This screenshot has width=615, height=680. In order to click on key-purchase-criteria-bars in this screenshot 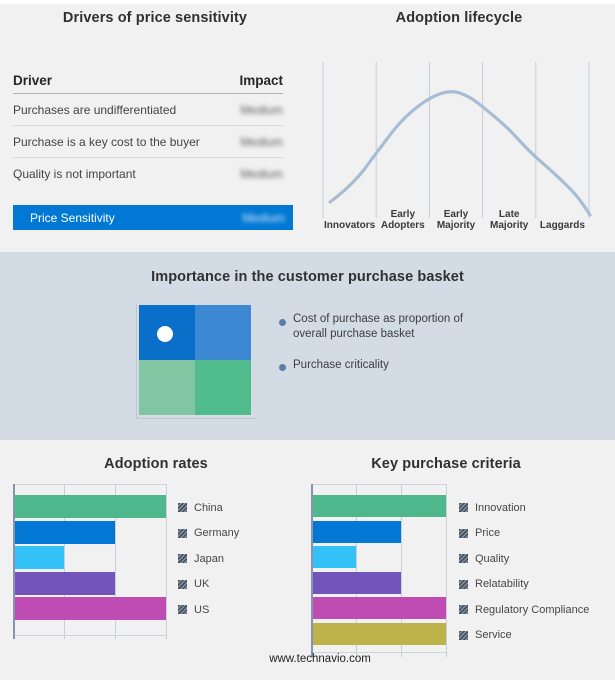, I will do `click(380, 575)`.